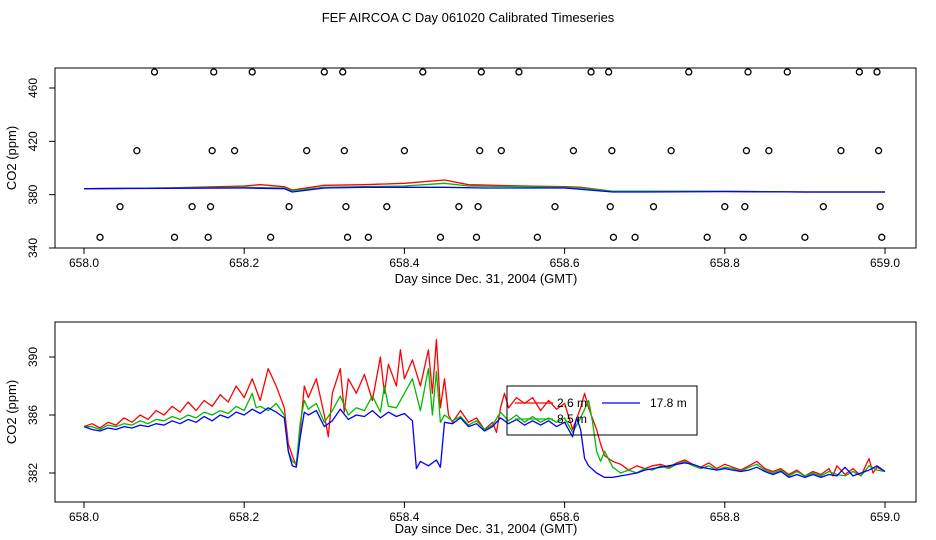 The height and width of the screenshot is (540, 936). What do you see at coordinates (11, 158) in the screenshot?
I see `top-y-axis-label: CO2 (ppm)` at bounding box center [11, 158].